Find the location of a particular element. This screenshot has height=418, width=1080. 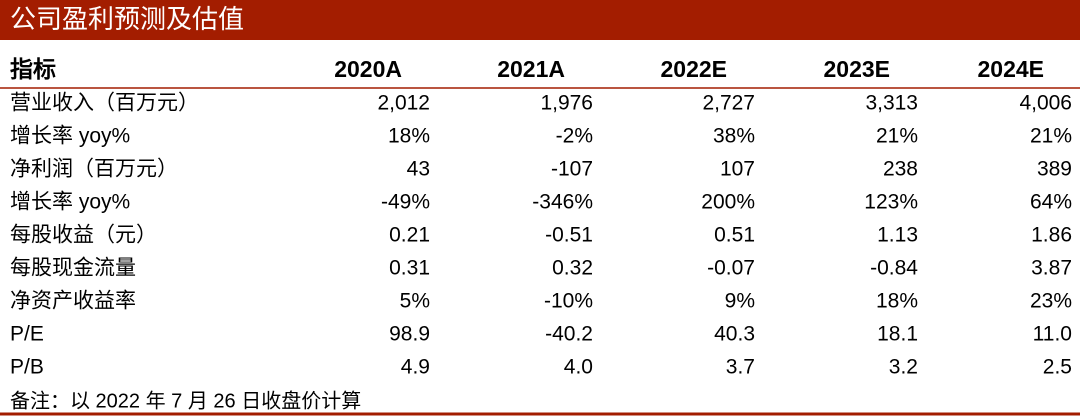

cell: 2,012 is located at coordinates (403, 103).